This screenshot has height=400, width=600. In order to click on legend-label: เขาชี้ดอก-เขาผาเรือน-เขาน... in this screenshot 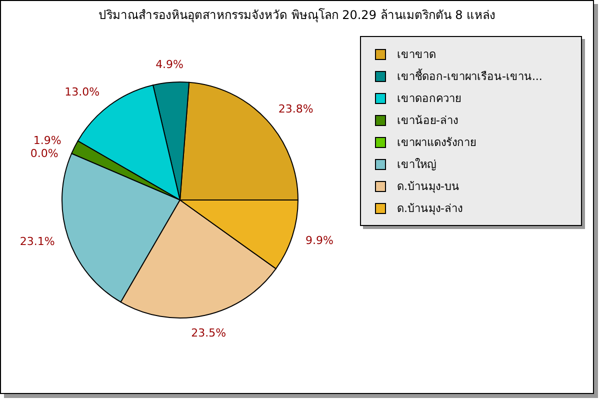, I will do `click(469, 76)`.